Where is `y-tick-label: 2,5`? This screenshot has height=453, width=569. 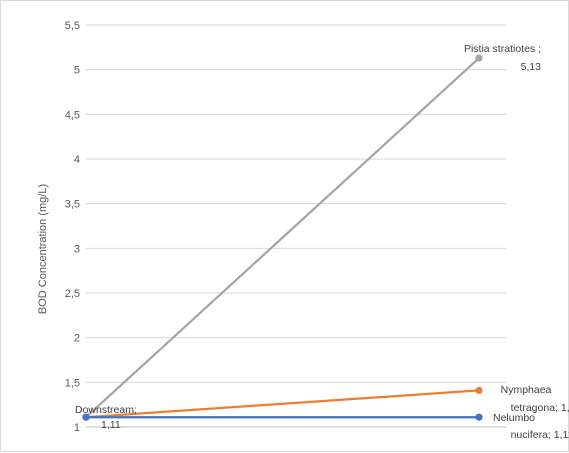
y-tick-label: 2,5 is located at coordinates (72, 294).